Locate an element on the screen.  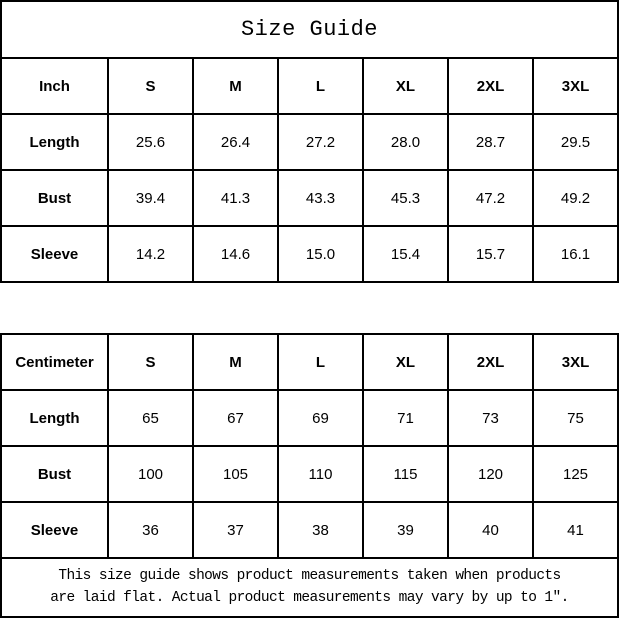
cell-value: 65 is located at coordinates (150, 418).